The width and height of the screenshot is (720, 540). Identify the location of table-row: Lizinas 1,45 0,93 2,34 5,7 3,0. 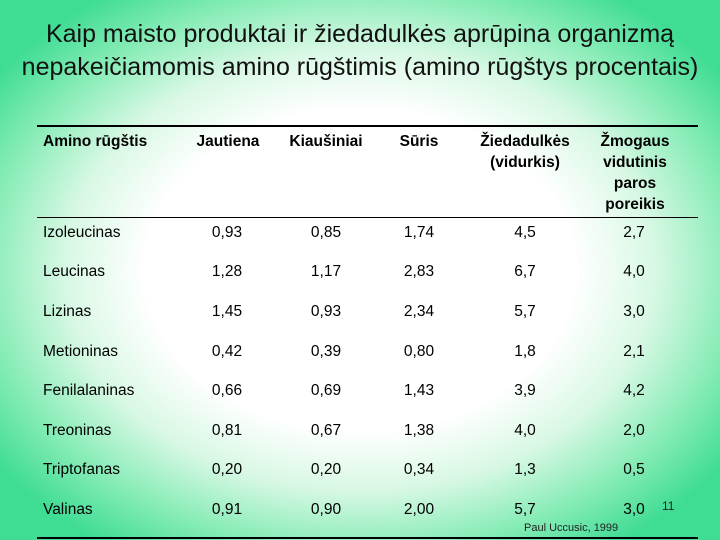
(360, 312).